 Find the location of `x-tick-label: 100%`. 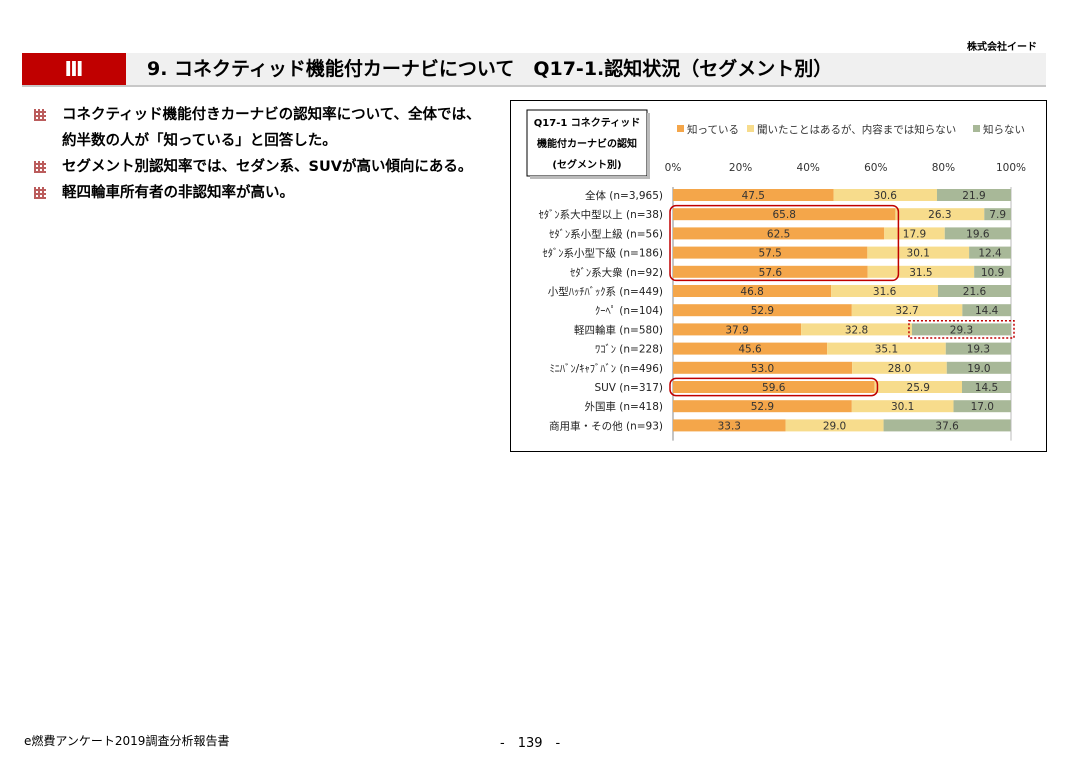

x-tick-label: 100% is located at coordinates (1011, 168).